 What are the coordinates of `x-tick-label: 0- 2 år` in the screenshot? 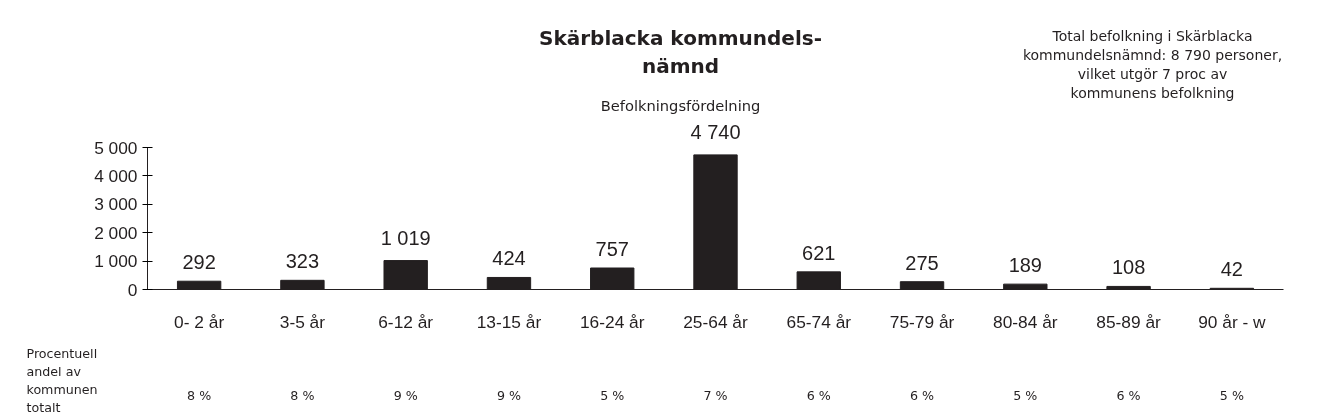 It's located at (199, 321).